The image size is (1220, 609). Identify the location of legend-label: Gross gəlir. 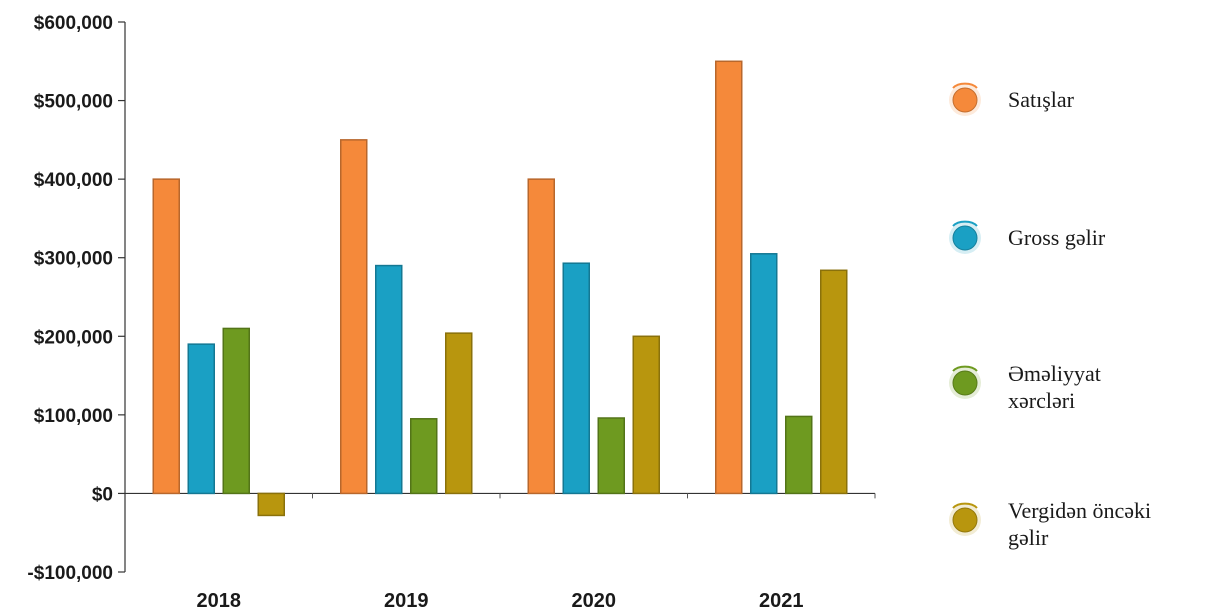
(1057, 237).